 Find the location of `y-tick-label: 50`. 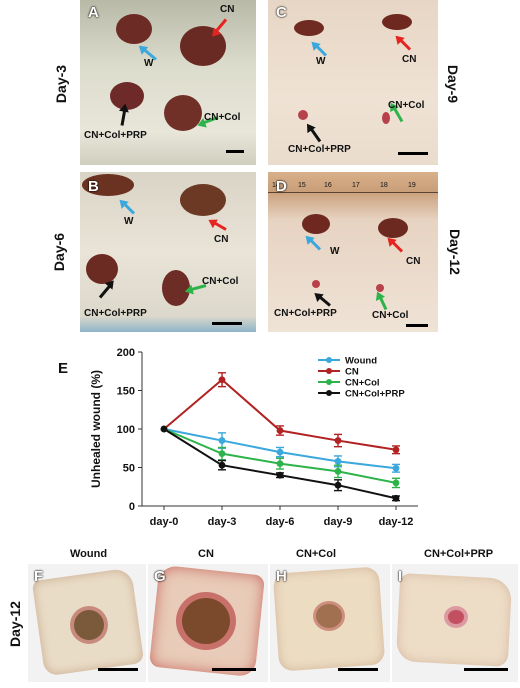

y-tick-label: 50 is located at coordinates (129, 469).